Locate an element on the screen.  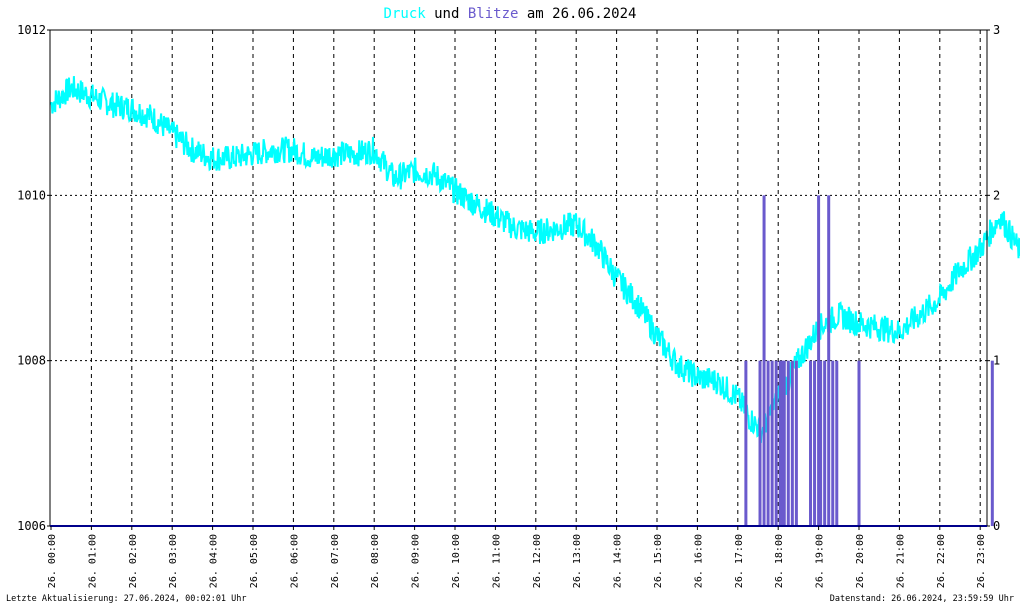
y-left-tick-label: 1006 is located at coordinates (31, 526).